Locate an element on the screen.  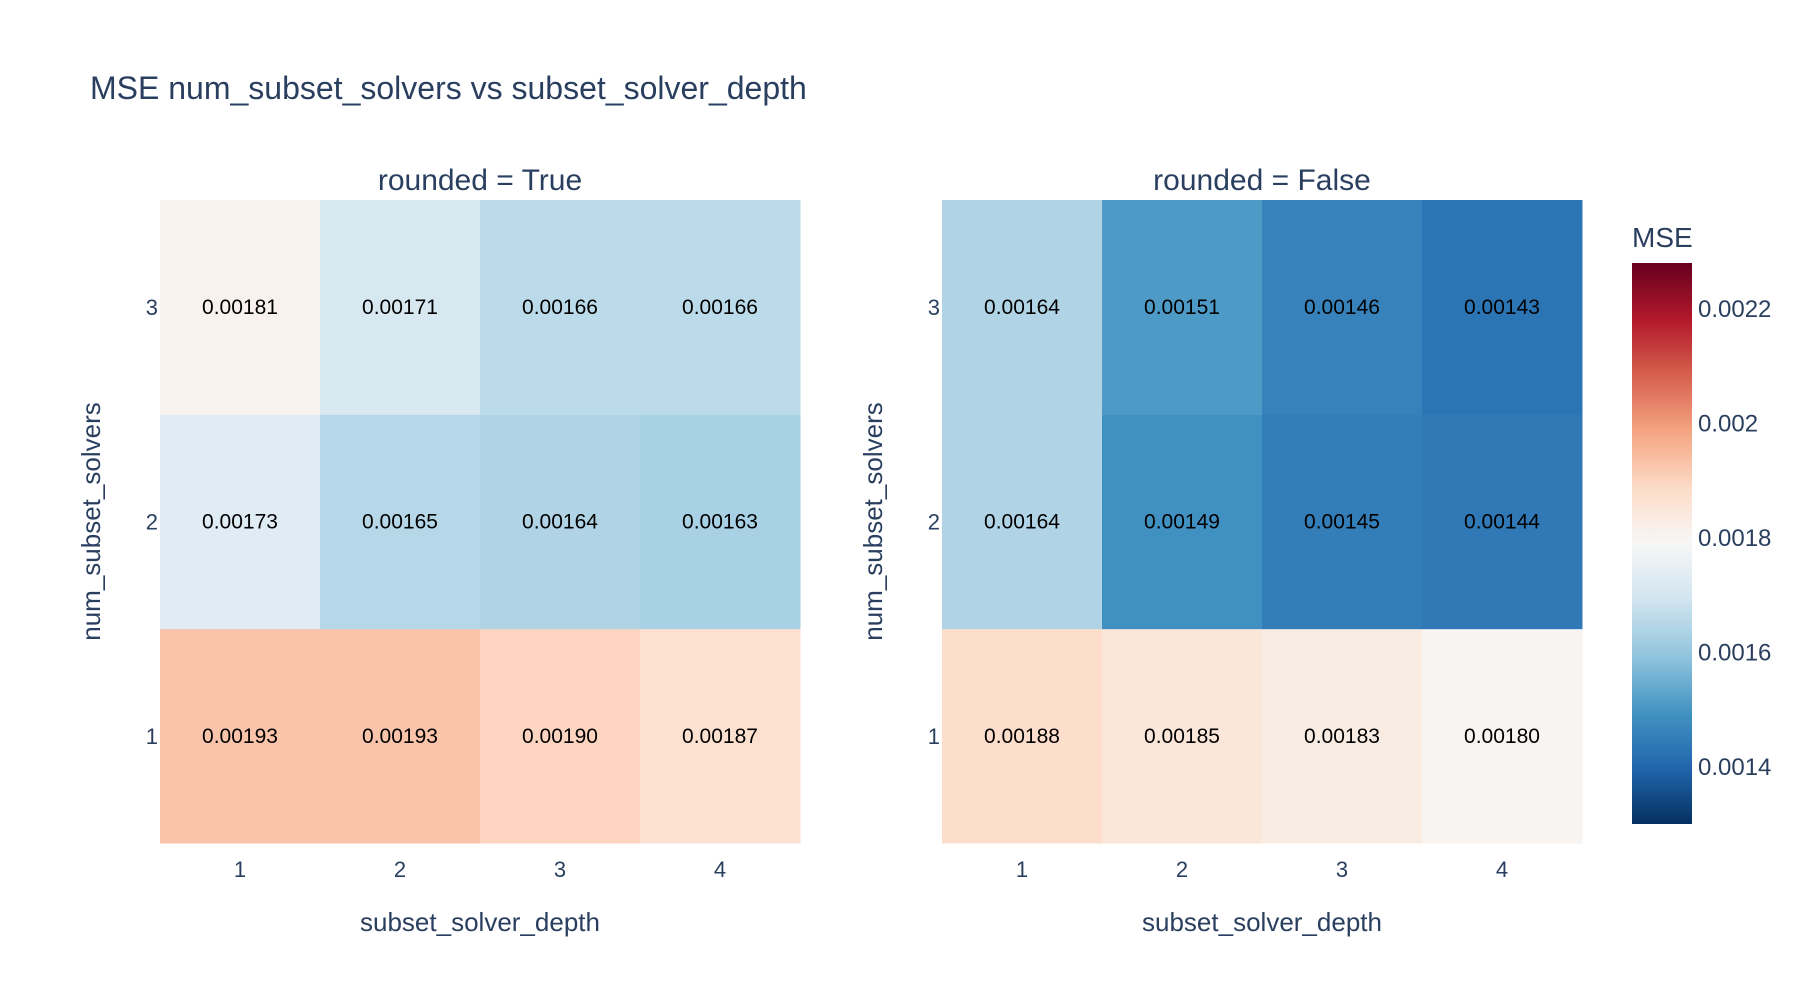
cell-value-label: 0.00145 is located at coordinates (1342, 522).